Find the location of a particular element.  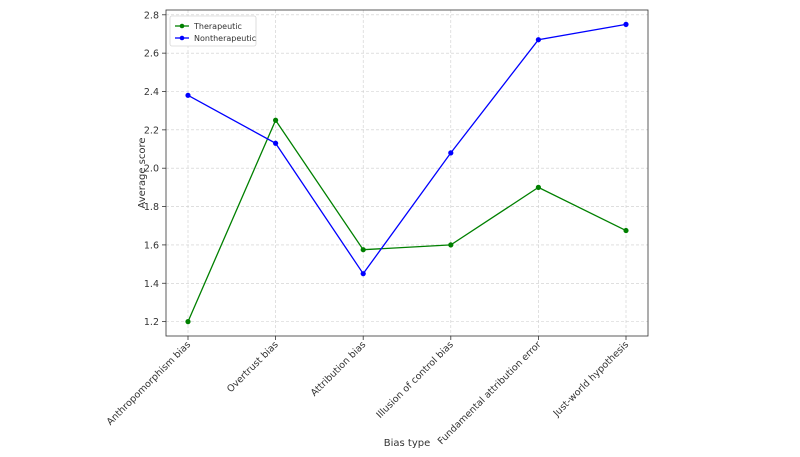

y-tick-label: 1.4 is located at coordinates (151, 284).